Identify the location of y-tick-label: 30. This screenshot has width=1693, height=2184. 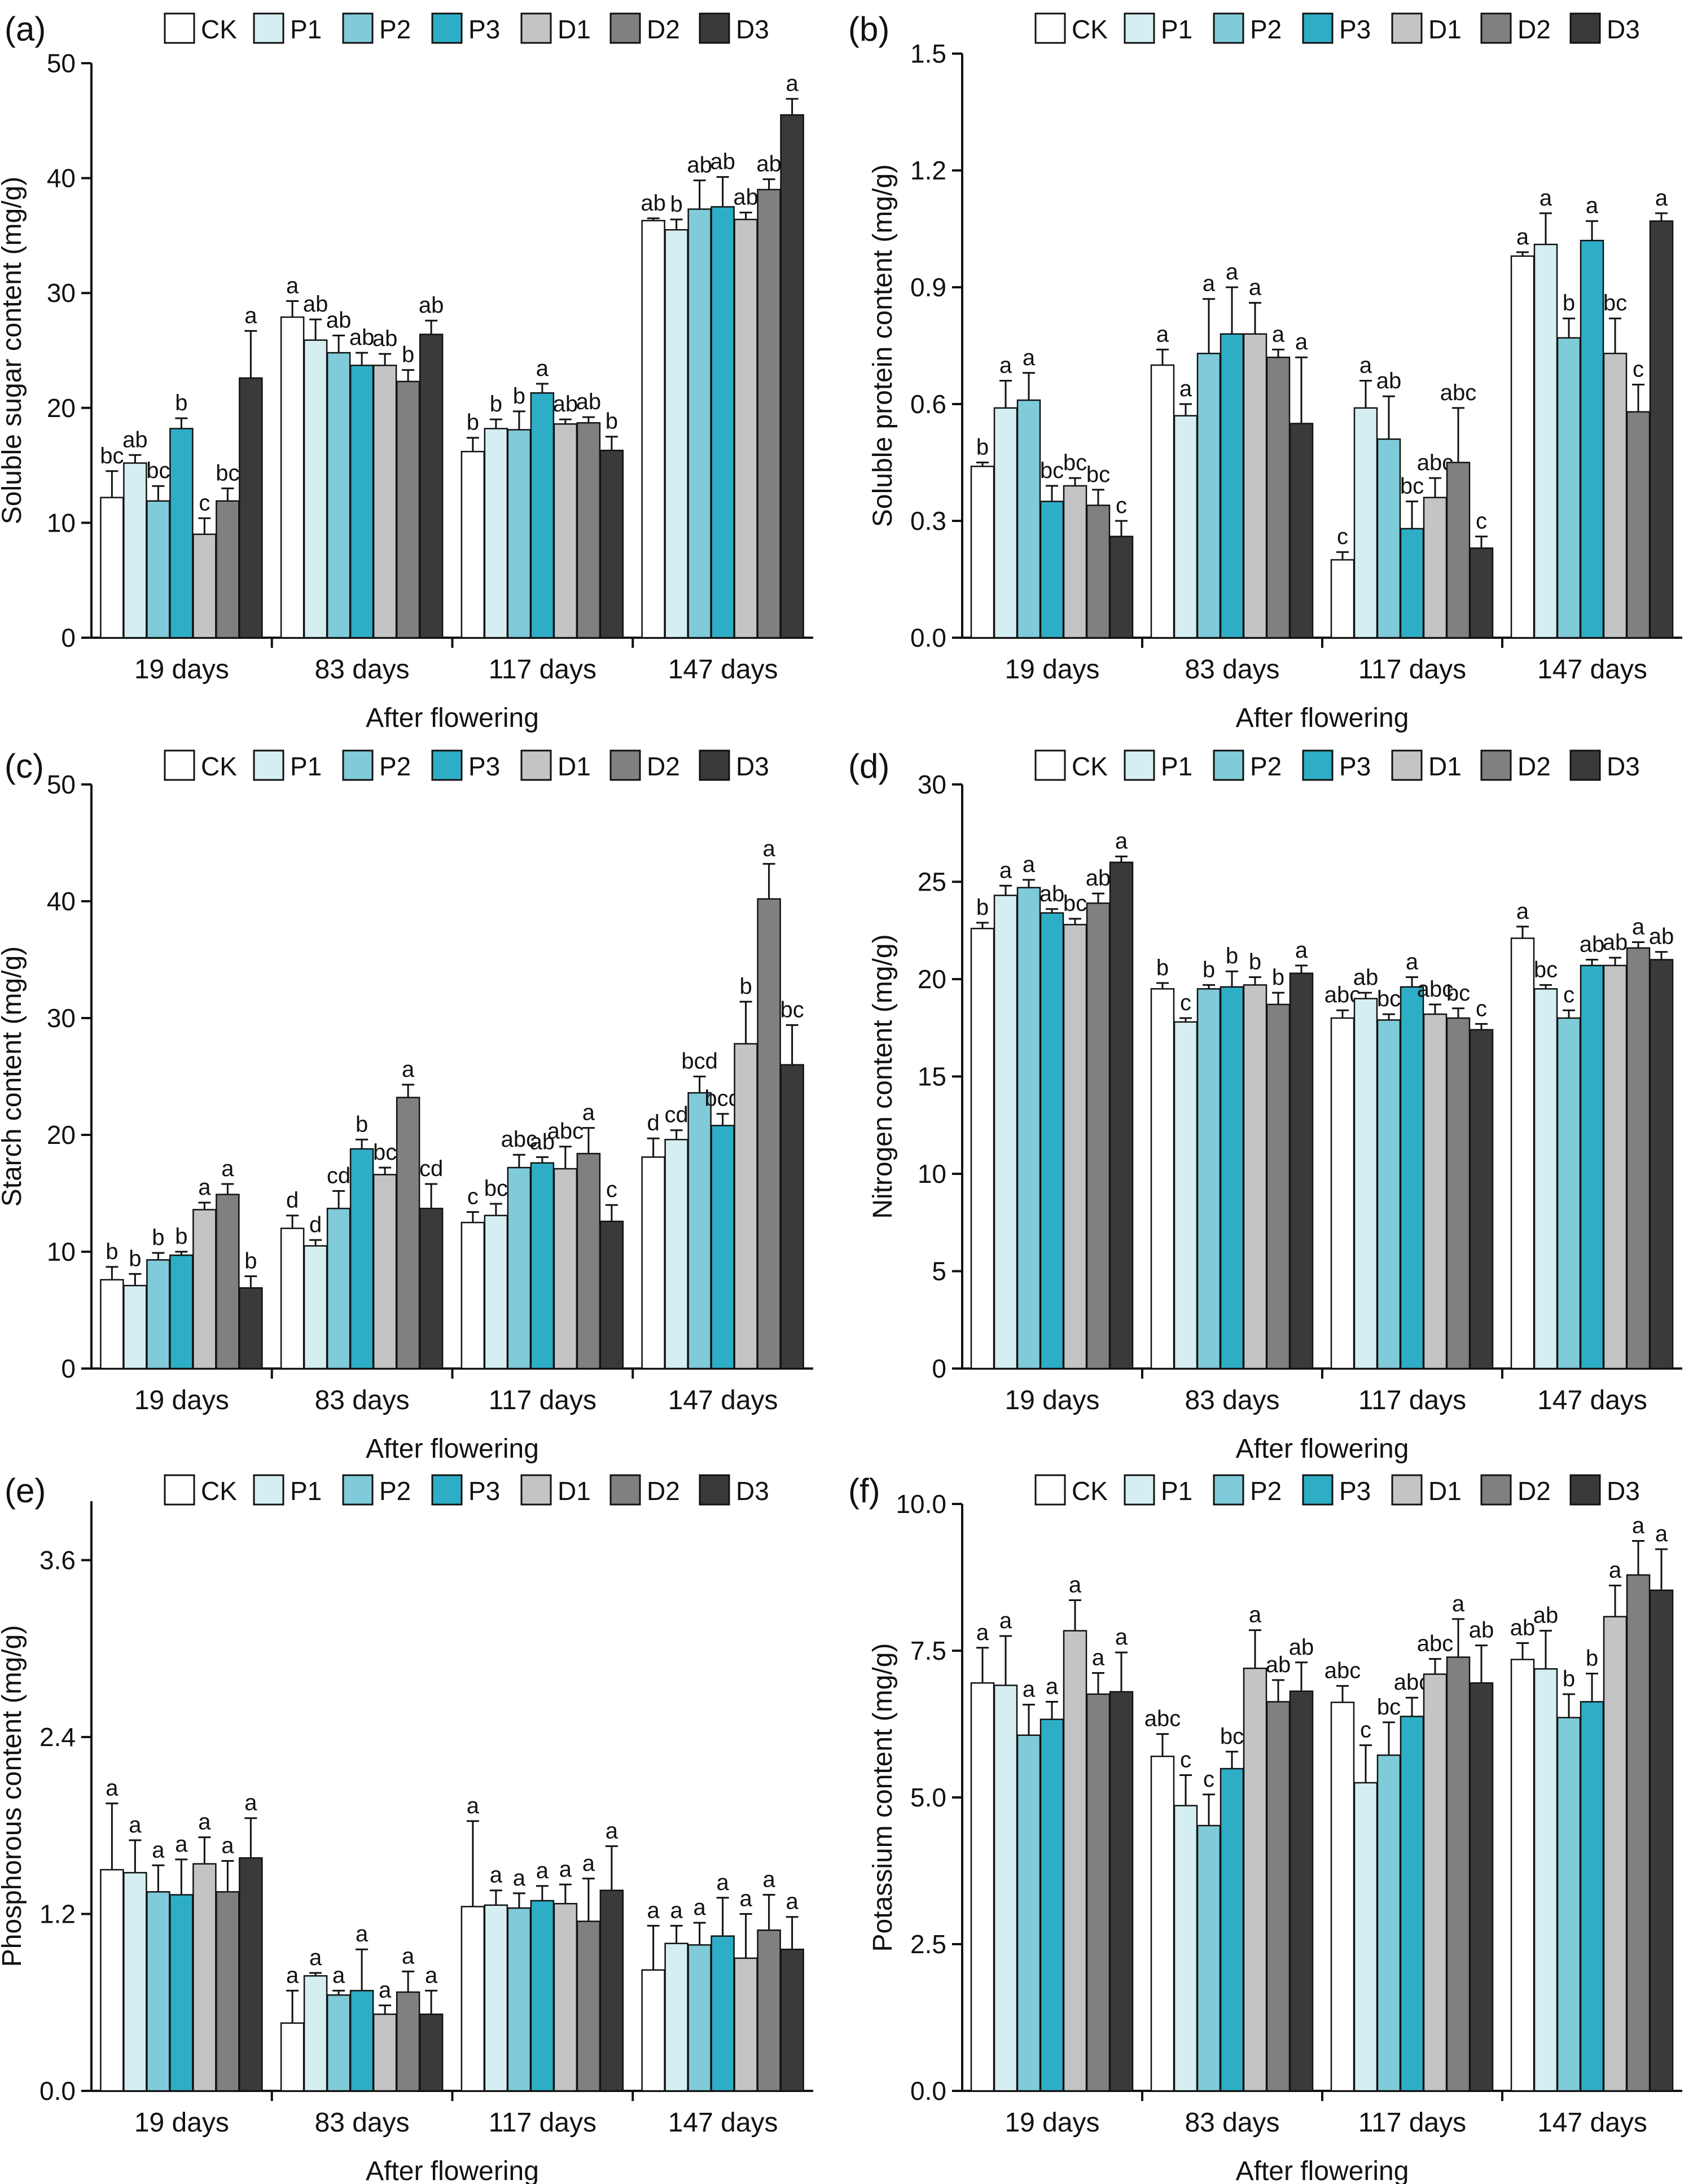
(62, 293).